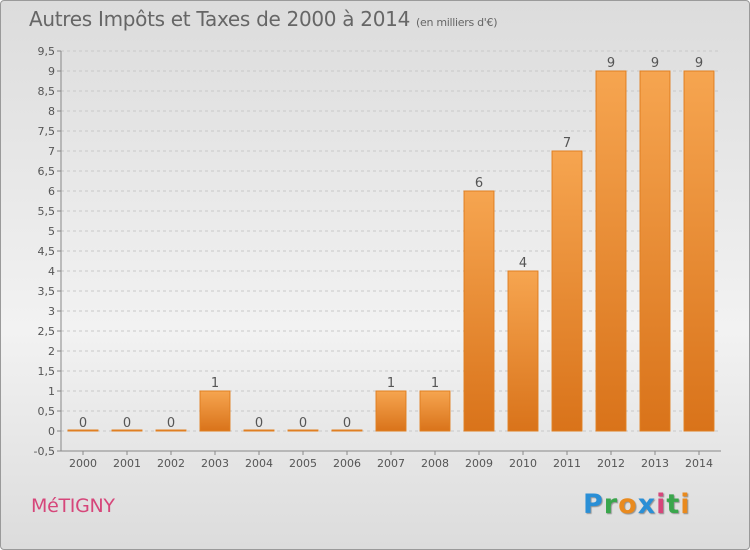  Describe the element at coordinates (51, 311) in the screenshot. I see `y-tick-label: 3` at that location.